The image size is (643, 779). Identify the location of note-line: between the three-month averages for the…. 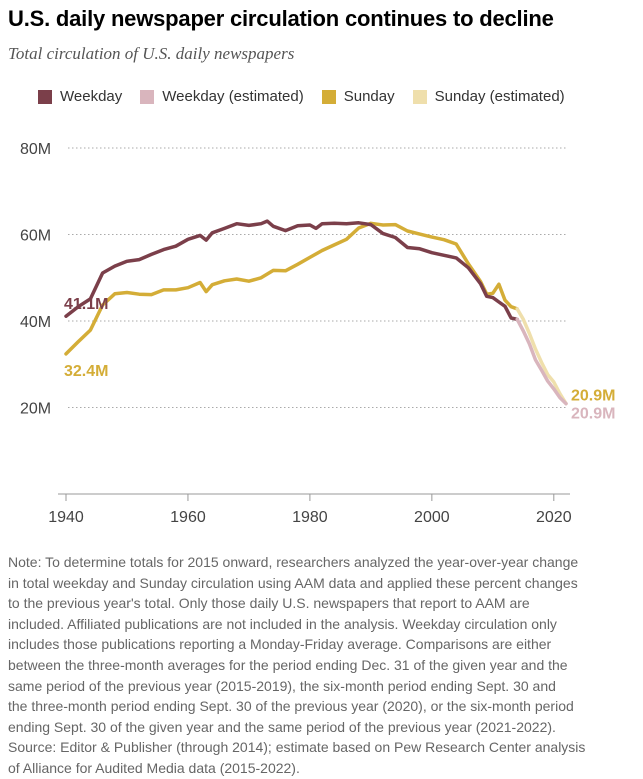
(288, 664).